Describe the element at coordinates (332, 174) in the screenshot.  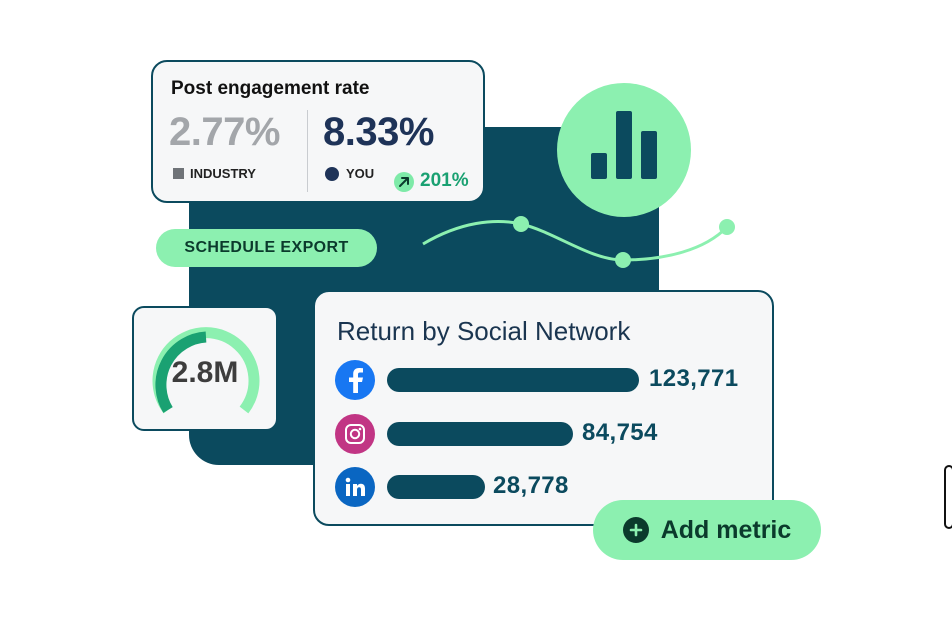
I see `you-legend-swatch` at that location.